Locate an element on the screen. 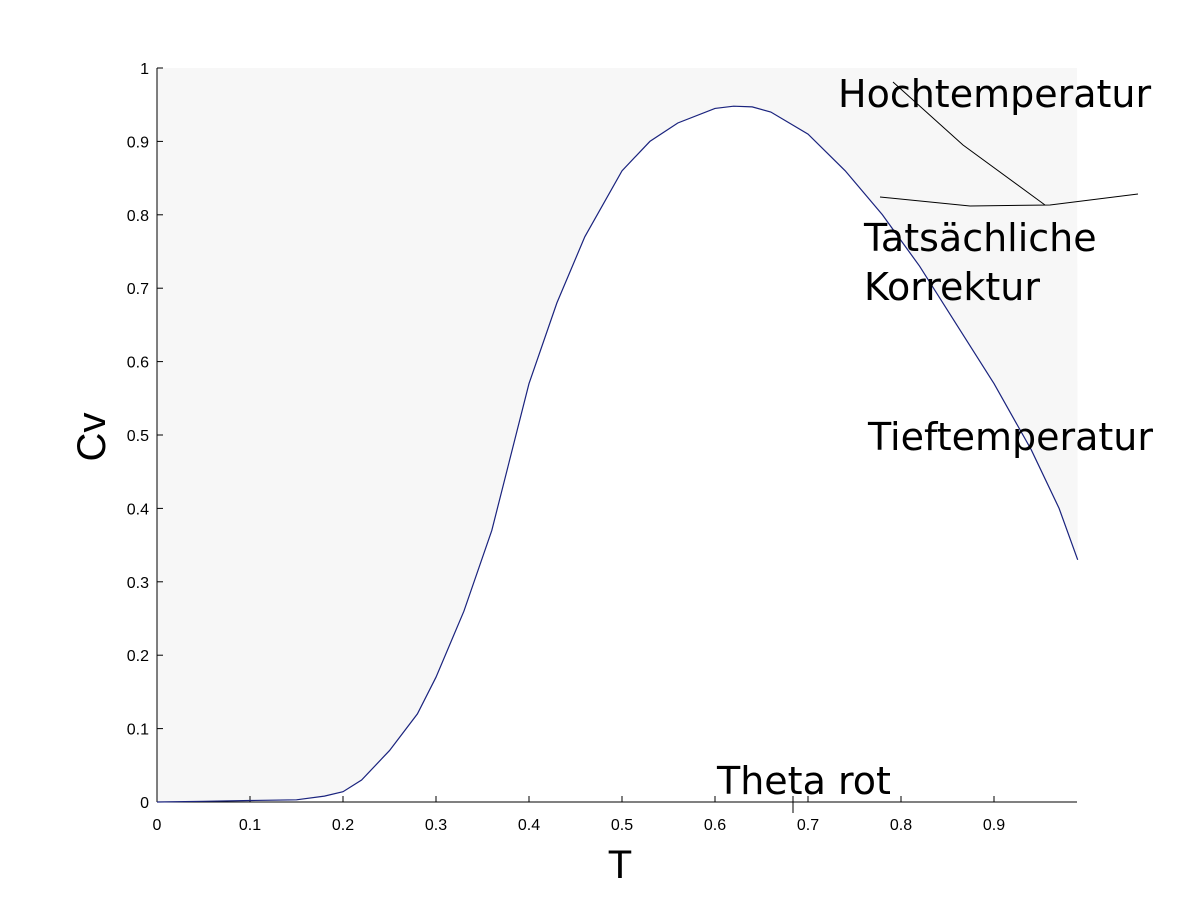 The image size is (1200, 900). x-tick-label: 0.9 is located at coordinates (994, 825).